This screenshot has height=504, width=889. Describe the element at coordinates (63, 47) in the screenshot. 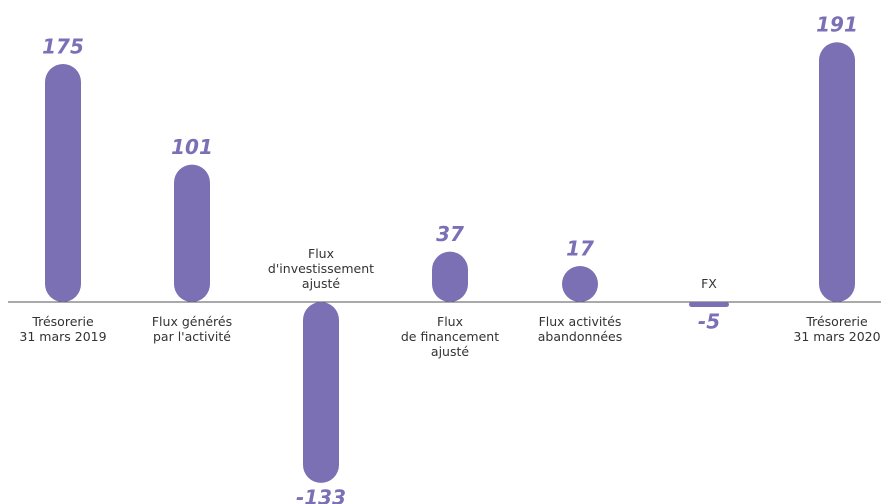

I see `value-label: 175` at that location.